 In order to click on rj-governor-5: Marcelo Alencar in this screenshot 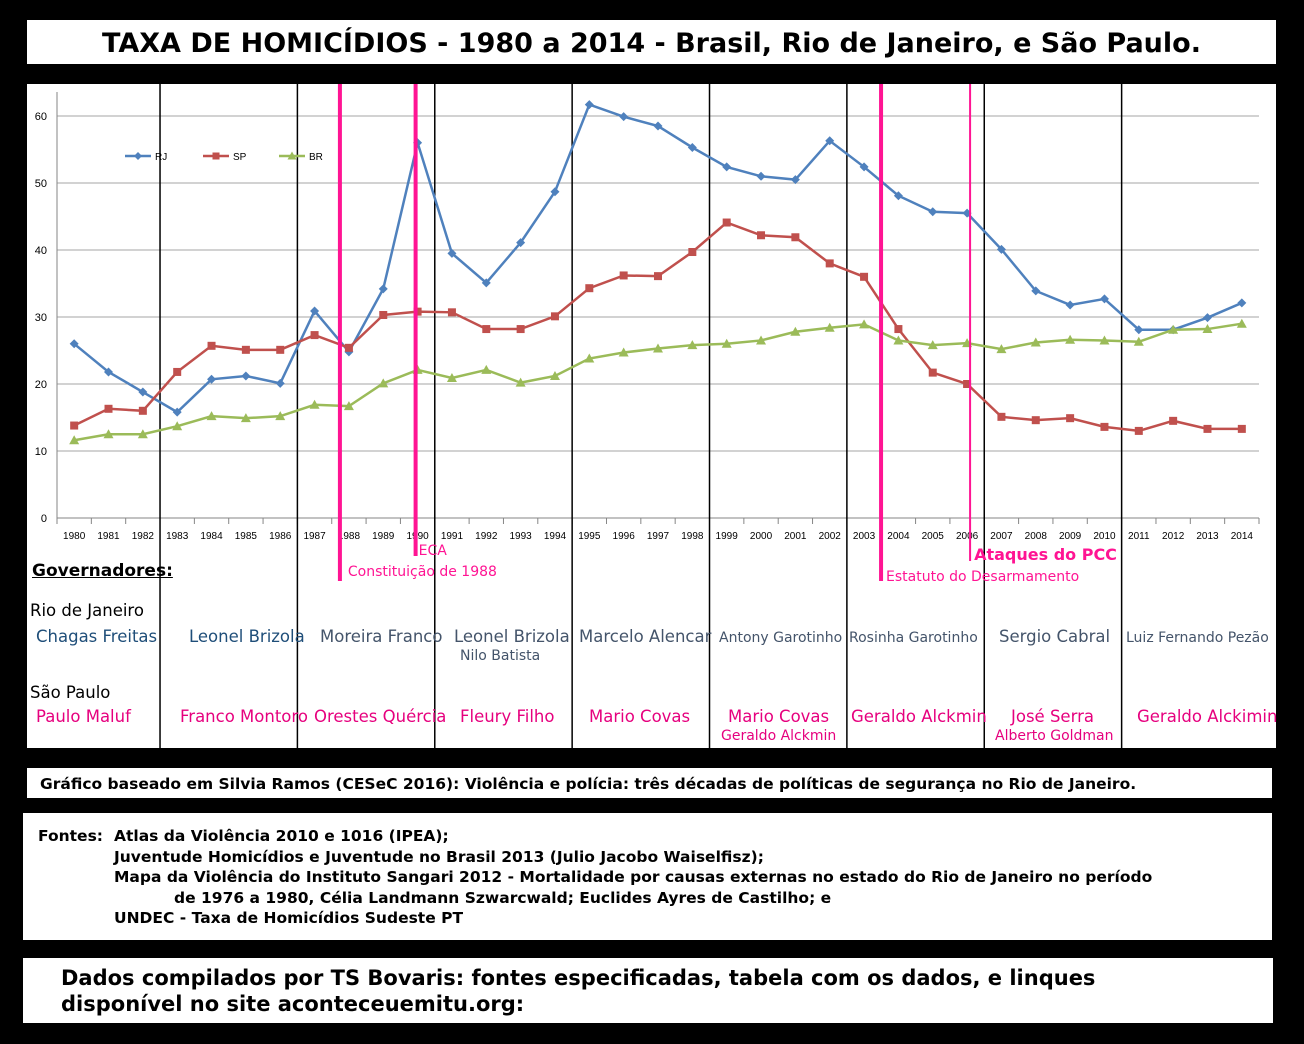, I will do `click(645, 636)`.